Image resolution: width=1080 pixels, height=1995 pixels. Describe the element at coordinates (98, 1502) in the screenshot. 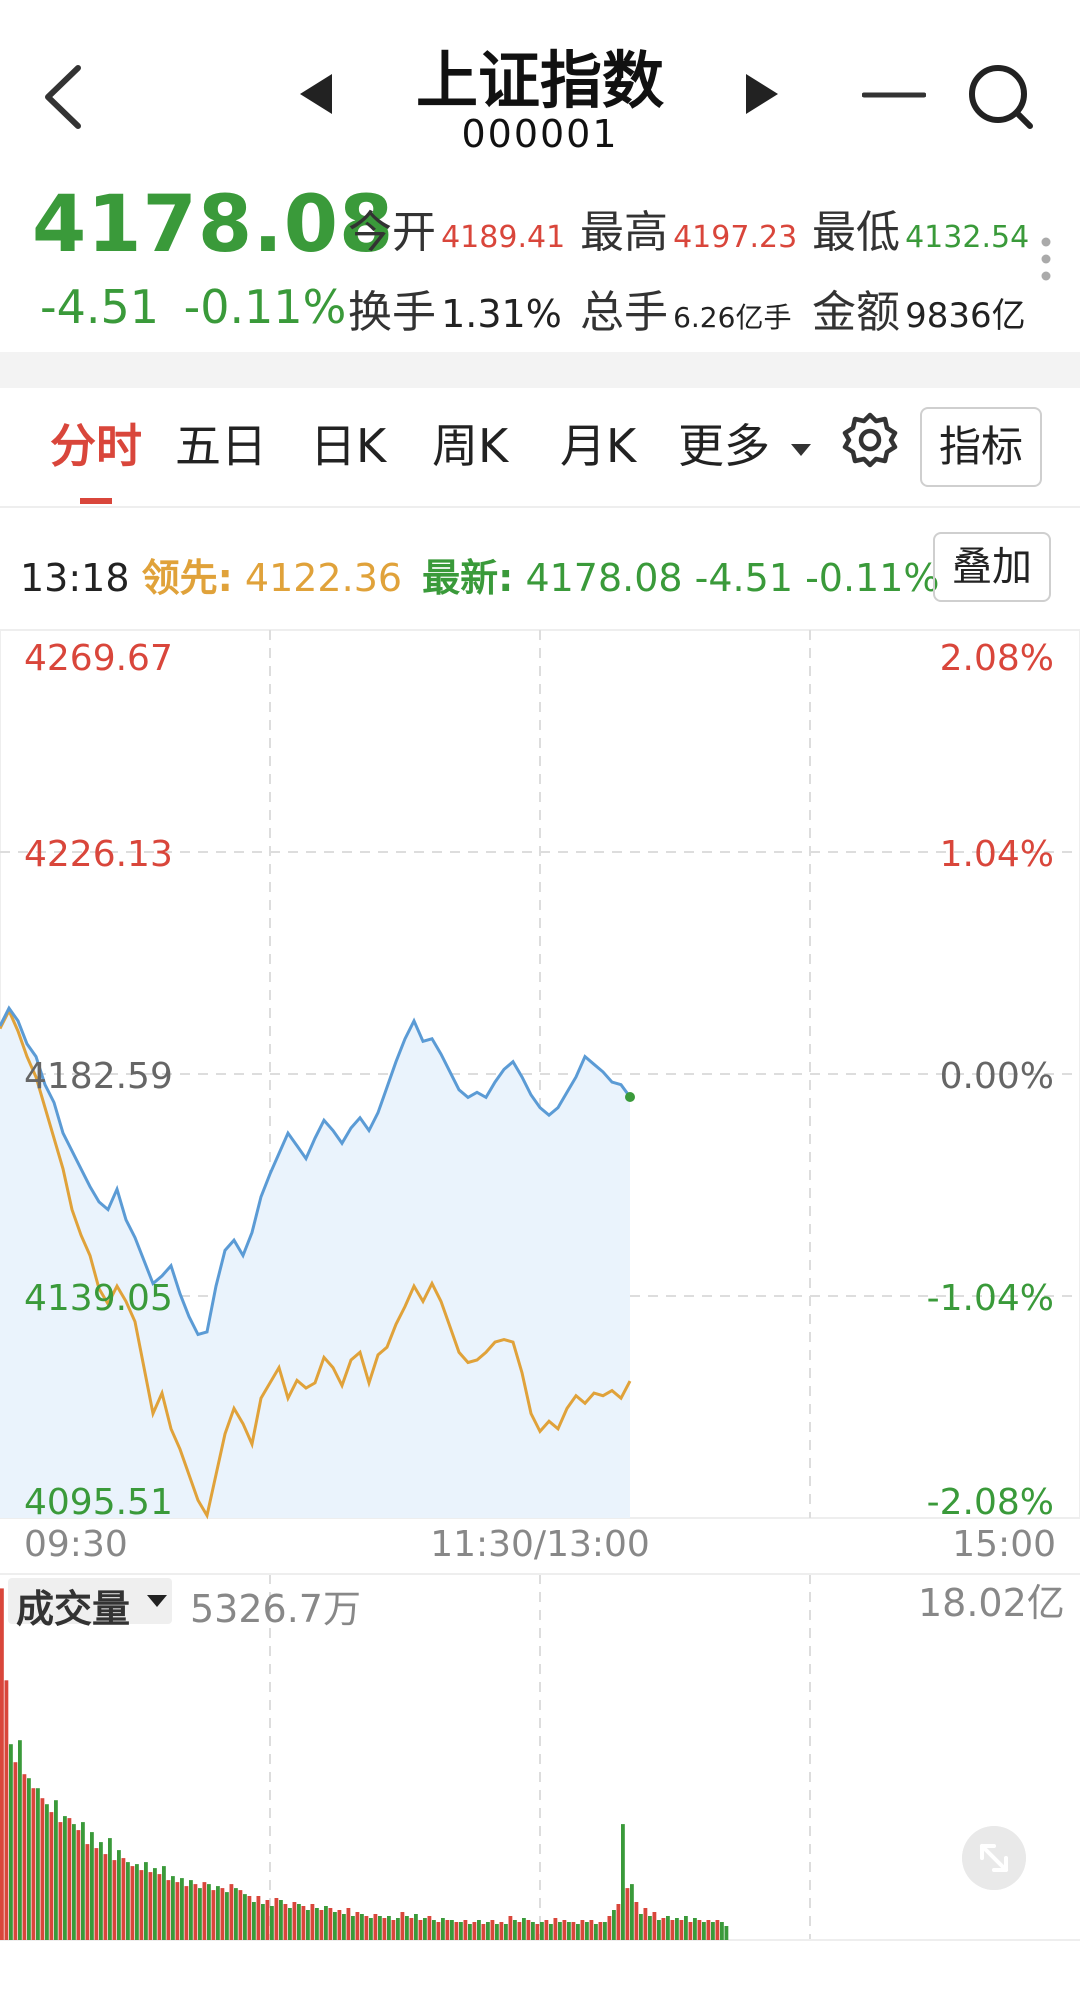

I see `y-left-tick-label: 4095.51` at that location.